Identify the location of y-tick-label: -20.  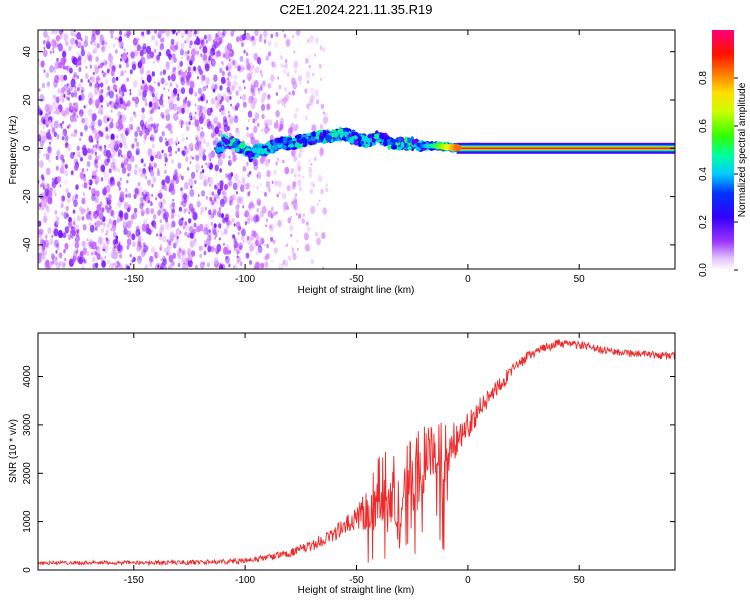
(27, 196).